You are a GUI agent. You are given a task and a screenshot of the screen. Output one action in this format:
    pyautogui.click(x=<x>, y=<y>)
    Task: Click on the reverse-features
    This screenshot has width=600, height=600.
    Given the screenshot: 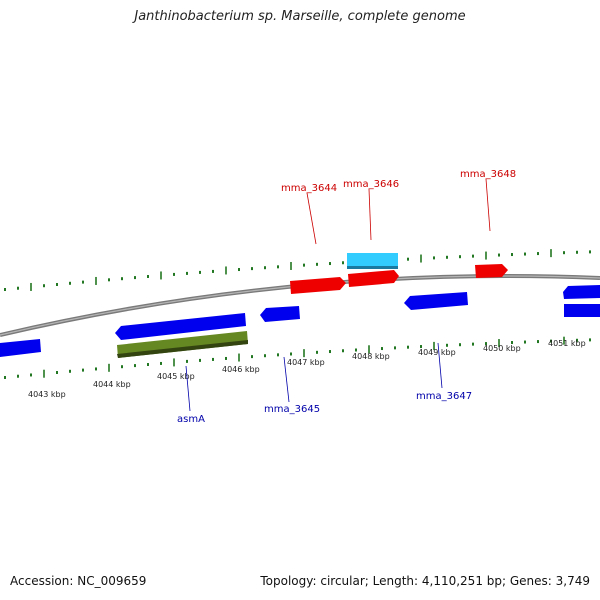 What is the action you would take?
    pyautogui.click(x=300, y=325)
    